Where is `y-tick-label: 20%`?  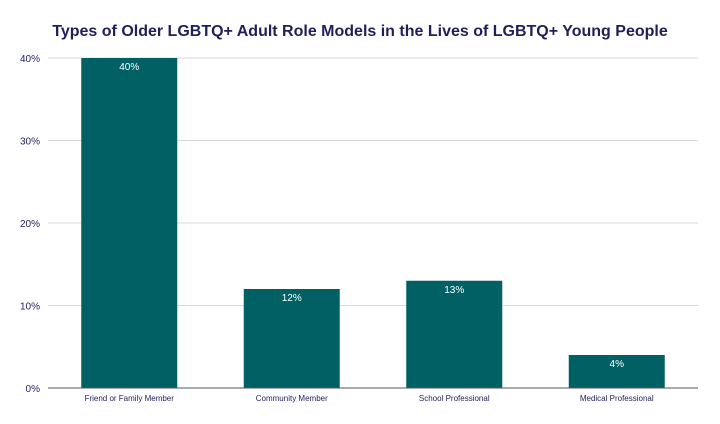
y-tick-label: 20% is located at coordinates (30, 224).